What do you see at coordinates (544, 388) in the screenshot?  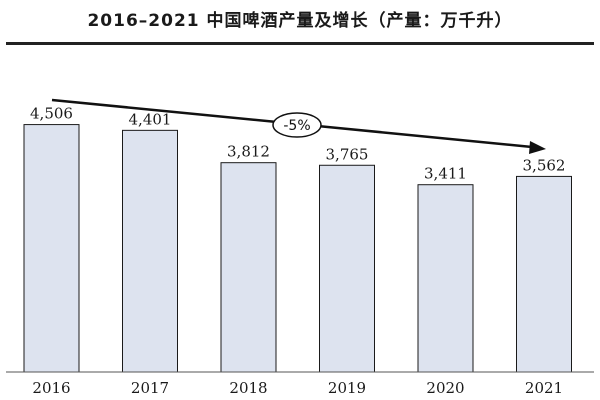 I see `x-tick-label-2021: 2021` at bounding box center [544, 388].